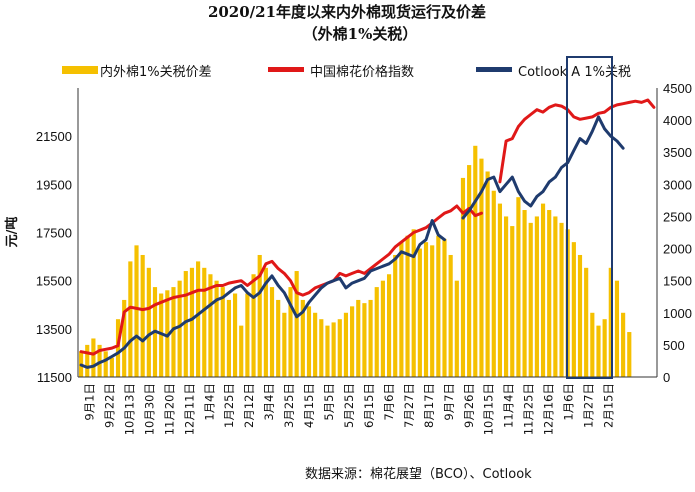 Image resolution: width=695 pixels, height=492 pixels. Describe the element at coordinates (109, 405) in the screenshot. I see `x-tick-label: 9月22日` at that location.